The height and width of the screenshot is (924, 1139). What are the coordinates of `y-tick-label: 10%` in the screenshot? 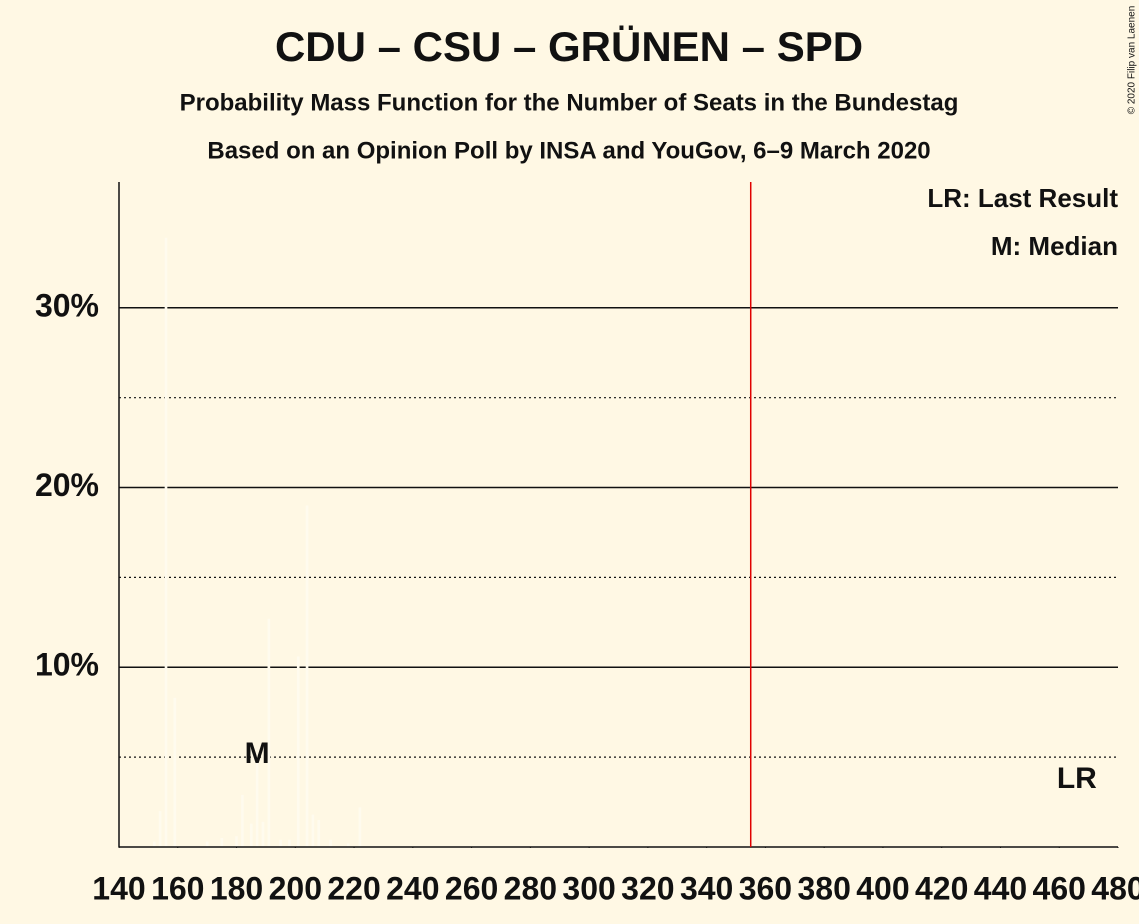 It's located at (67, 665).